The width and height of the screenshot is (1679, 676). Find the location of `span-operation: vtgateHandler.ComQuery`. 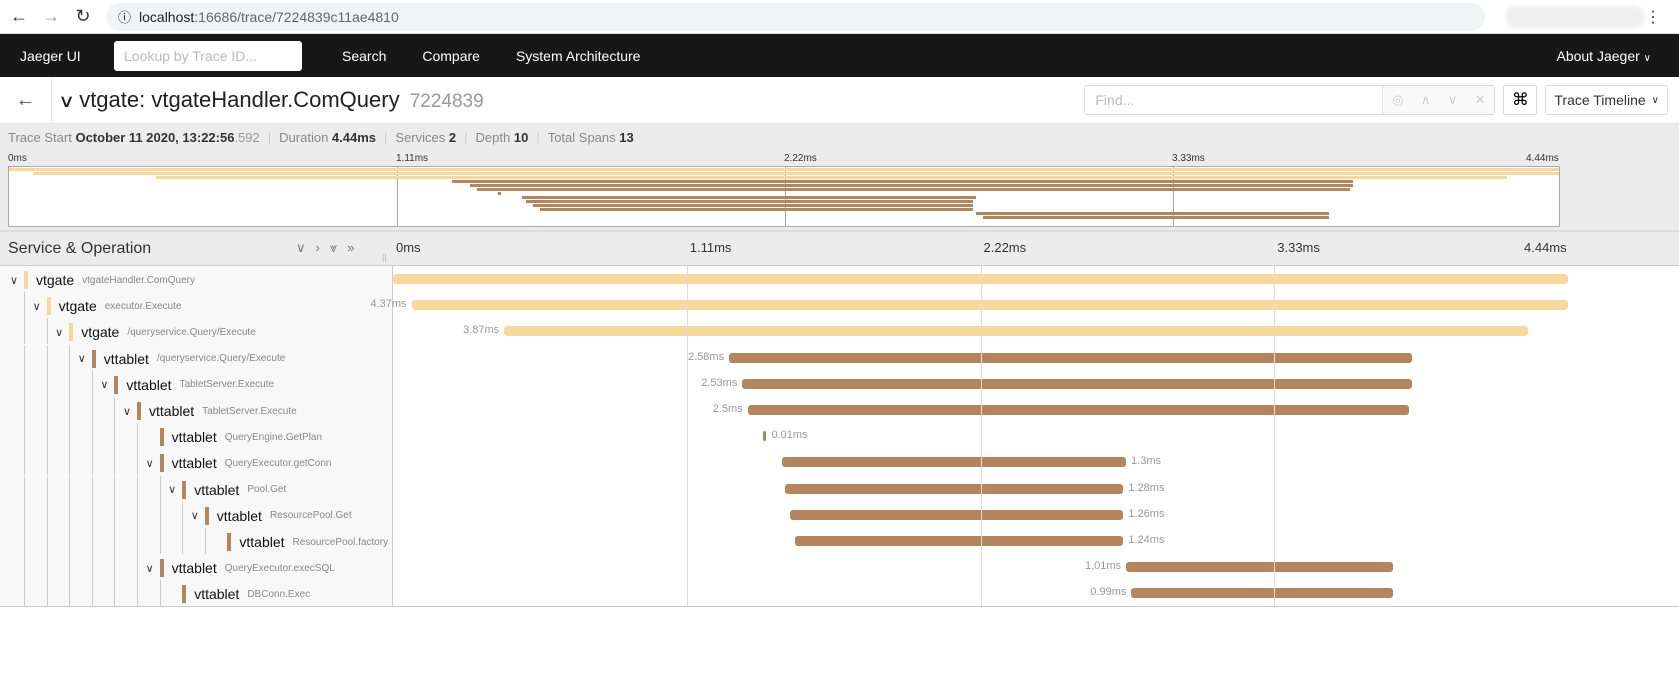

span-operation: vtgateHandler.ComQuery is located at coordinates (138, 280).